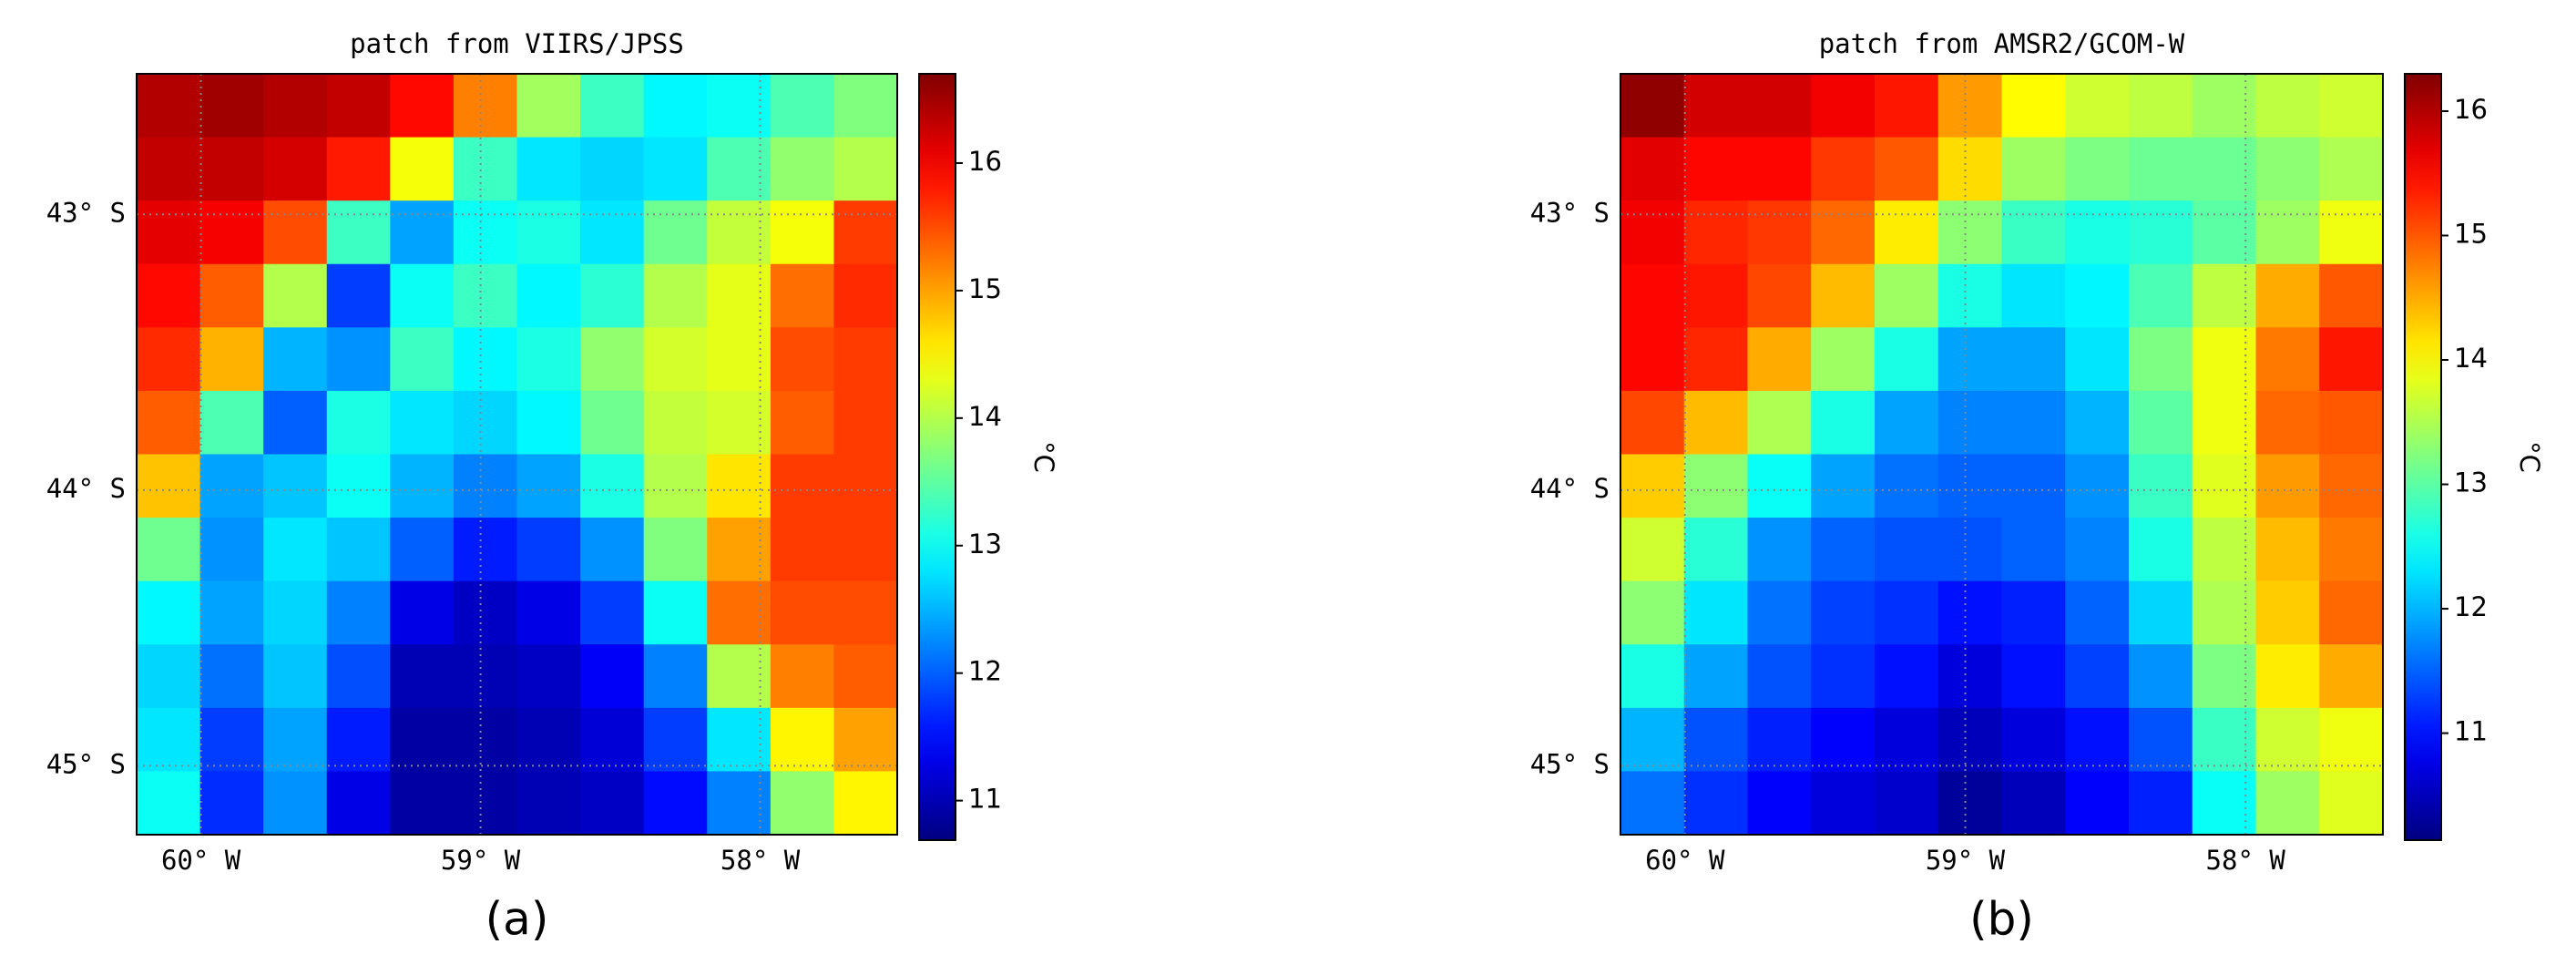  What do you see at coordinates (2471, 234) in the screenshot?
I see `colorbar-tick-label: 15` at bounding box center [2471, 234].